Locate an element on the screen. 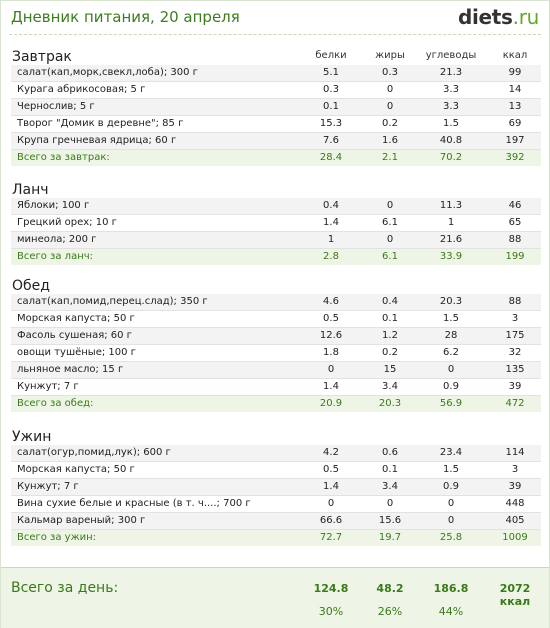 This screenshot has height=628, width=550. food-name: салат(кап,морк,свекл,лоба); 300 г is located at coordinates (107, 72).